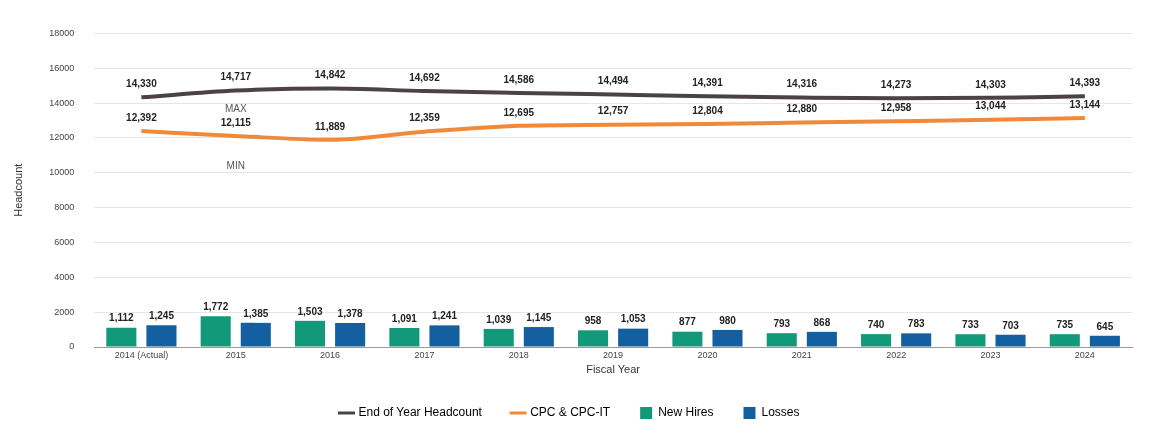 This screenshot has width=1150, height=437. Describe the element at coordinates (570, 412) in the screenshot. I see `legend-label: CPC & CPC-IT` at that location.